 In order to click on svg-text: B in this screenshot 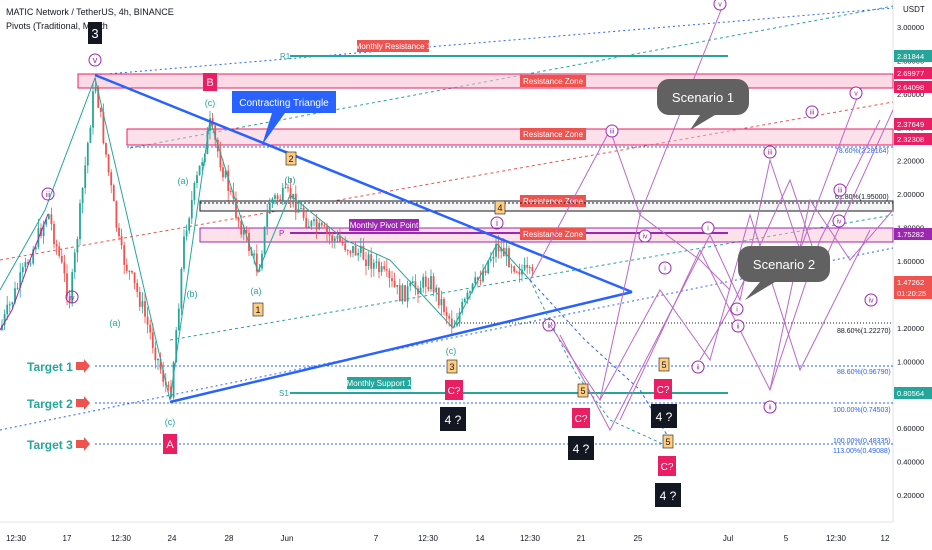, I will do `click(209, 83)`.